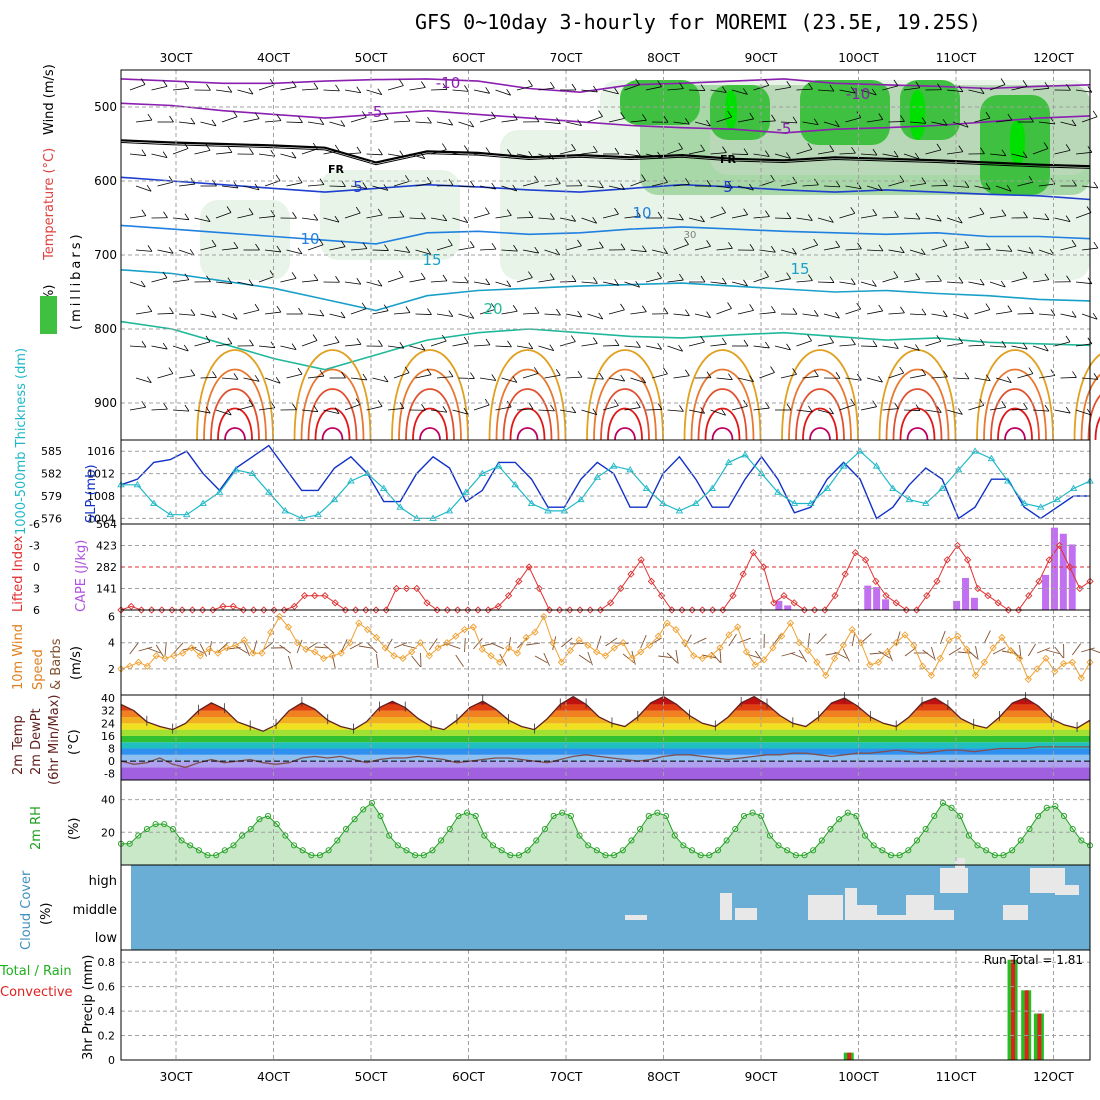 This screenshot has width=1100, height=1100. Describe the element at coordinates (966, 593) in the screenshot. I see `cape-bar` at that location.